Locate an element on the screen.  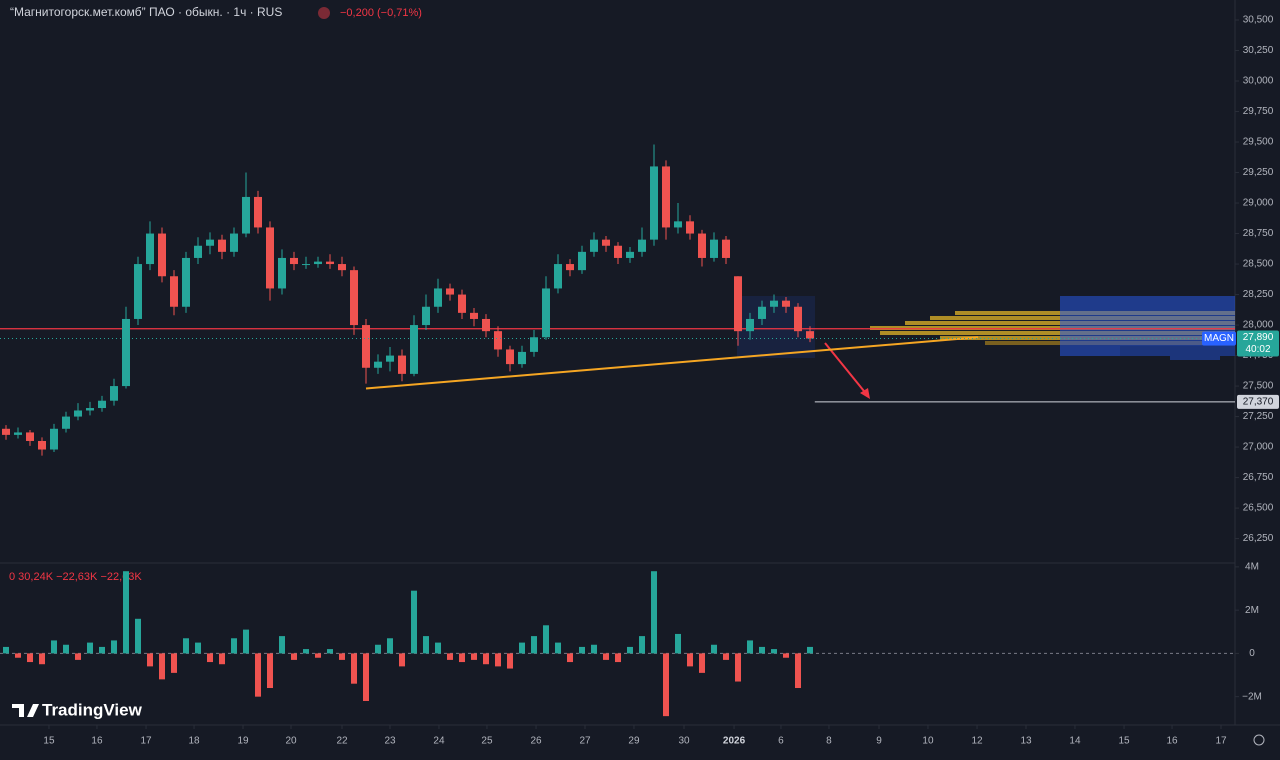
x-tick-label: 24 is located at coordinates (439, 741).